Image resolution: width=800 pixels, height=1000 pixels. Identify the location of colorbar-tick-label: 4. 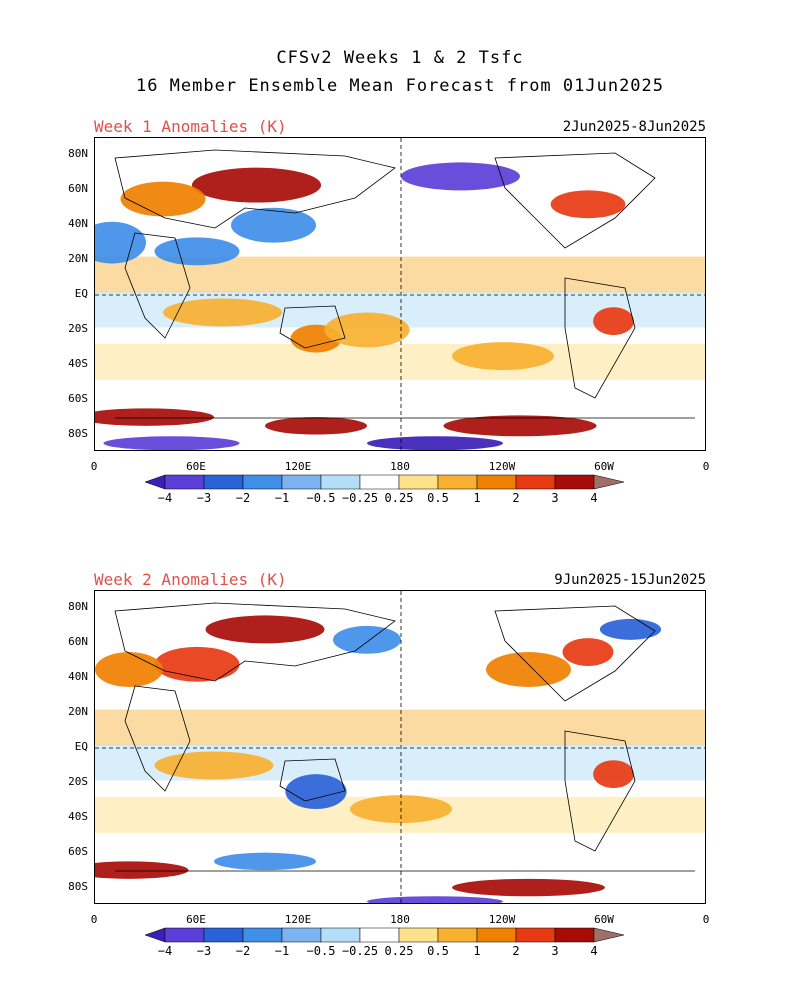
(594, 498).